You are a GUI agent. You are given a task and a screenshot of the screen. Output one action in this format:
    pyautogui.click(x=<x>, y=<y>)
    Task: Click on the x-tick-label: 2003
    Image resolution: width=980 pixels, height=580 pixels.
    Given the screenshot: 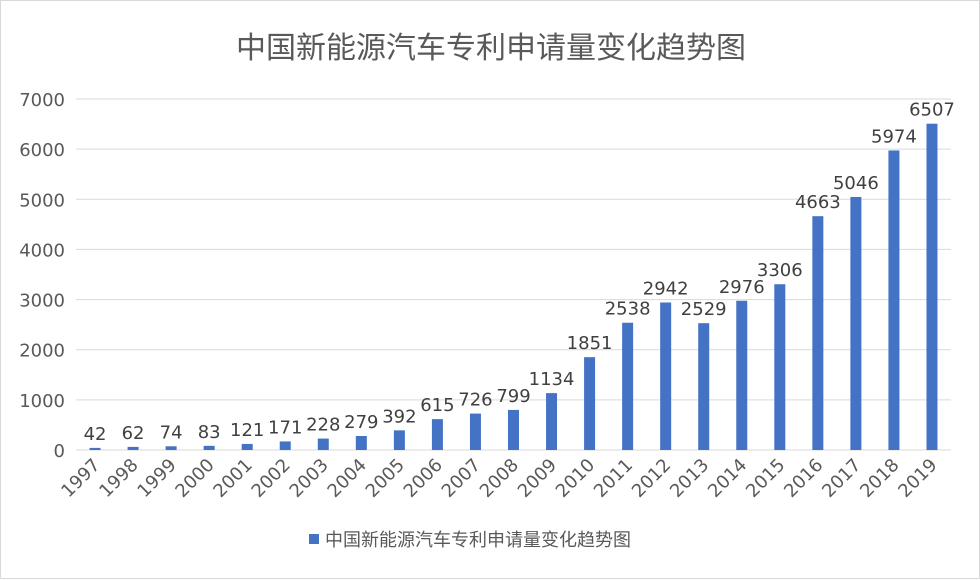 What is the action you would take?
    pyautogui.click(x=309, y=478)
    